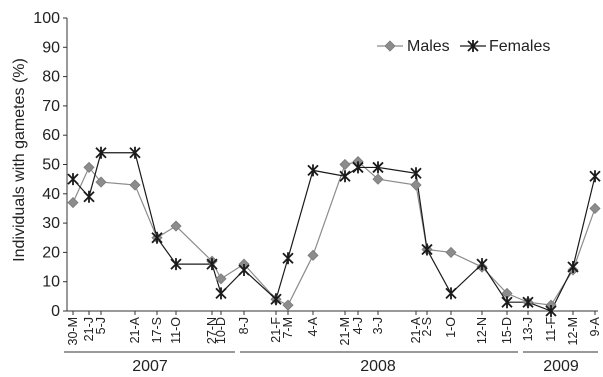 The height and width of the screenshot is (377, 603). Describe the element at coordinates (313, 326) in the screenshot. I see `x-tick-label: 4-A` at that location.